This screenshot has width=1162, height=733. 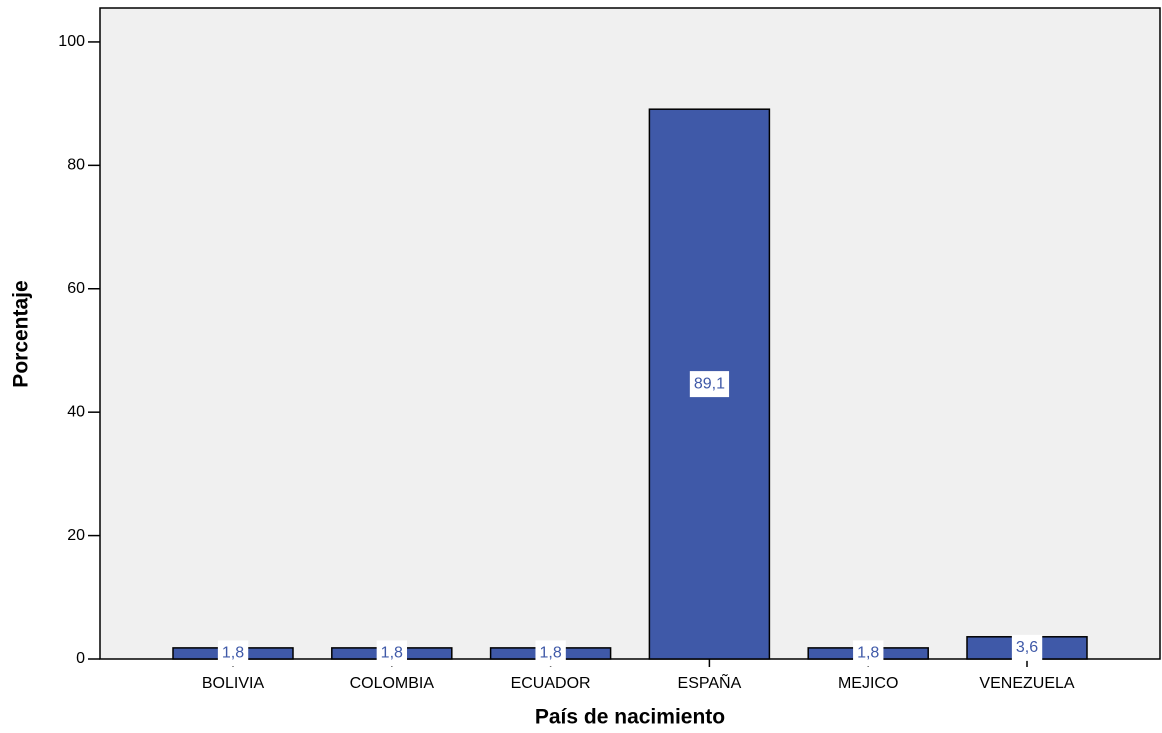 What do you see at coordinates (21, 333) in the screenshot?
I see `y-axis-title: Porcentaje` at bounding box center [21, 333].